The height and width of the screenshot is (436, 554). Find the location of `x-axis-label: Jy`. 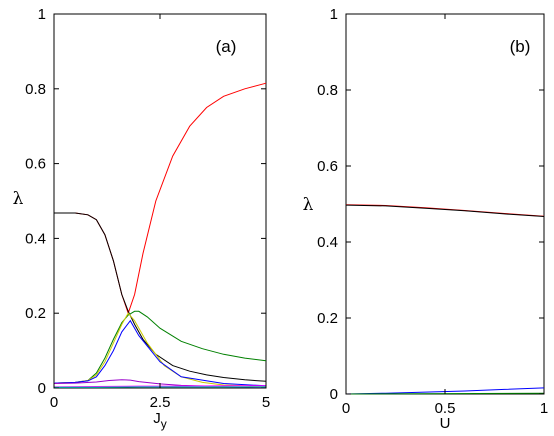

x-axis-label: Jy is located at coordinates (160, 420).